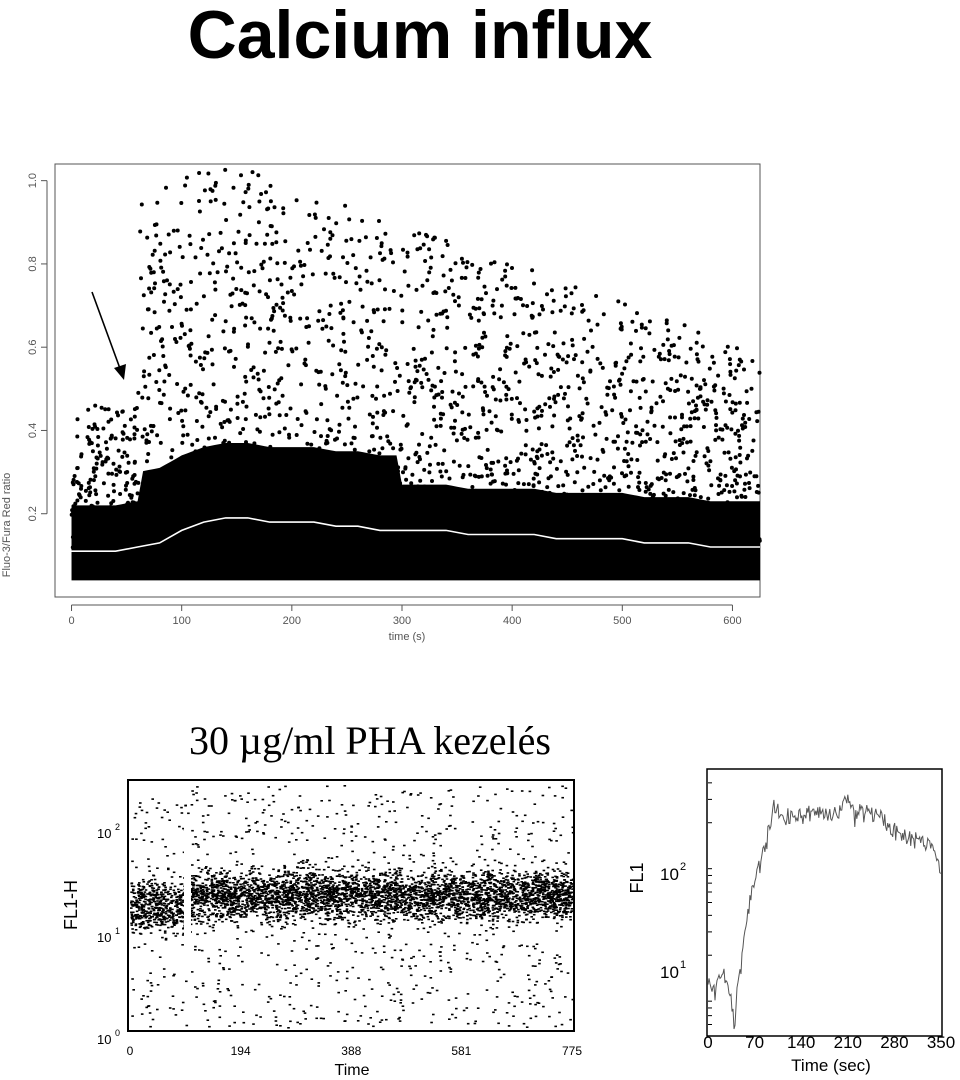 The width and height of the screenshot is (960, 1080). I want to click on c1-x-tick-label: 0, so click(71, 621).